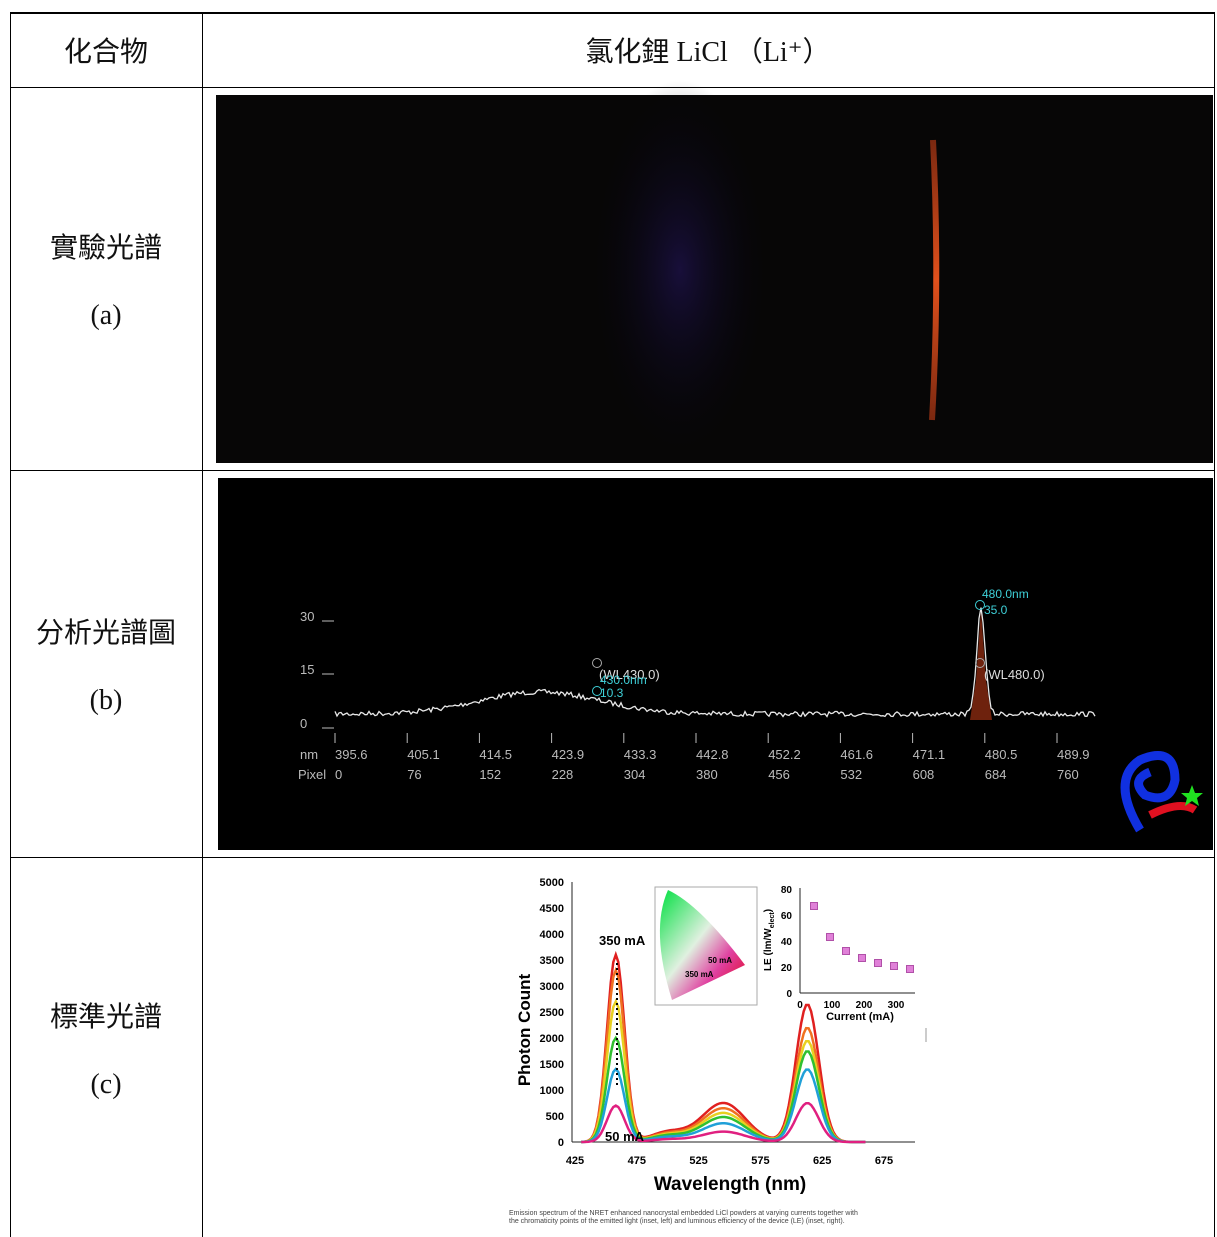 The width and height of the screenshot is (1217, 1237). Describe the element at coordinates (105, 248) in the screenshot. I see `label: 實驗光譜` at that location.